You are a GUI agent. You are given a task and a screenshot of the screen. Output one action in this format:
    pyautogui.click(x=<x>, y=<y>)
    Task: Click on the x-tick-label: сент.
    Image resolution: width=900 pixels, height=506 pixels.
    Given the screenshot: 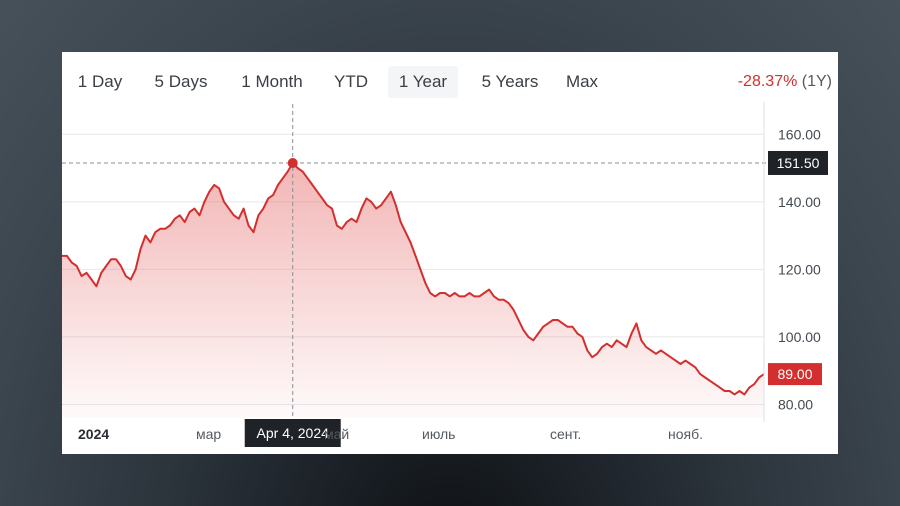 What is the action you would take?
    pyautogui.click(x=565, y=434)
    